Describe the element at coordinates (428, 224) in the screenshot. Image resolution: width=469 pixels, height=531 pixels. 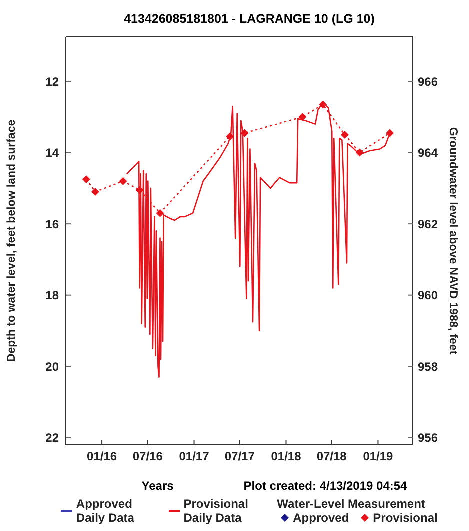
I see `y2-tick-label: 962` at that location.